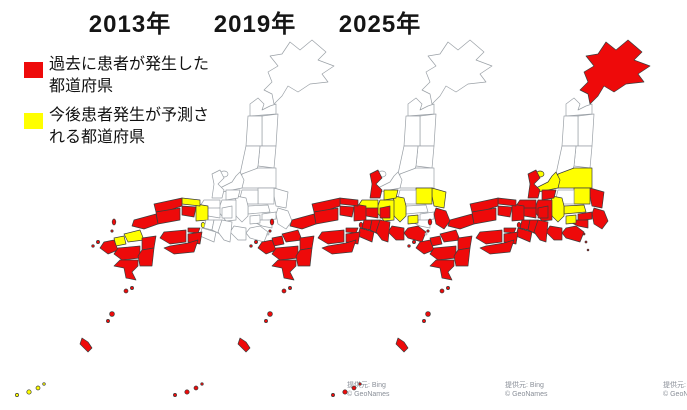 This screenshot has width=687, height=410. What do you see at coordinates (573, 234) in the screenshot?
I see `prefecture-shizuoka` at bounding box center [573, 234].